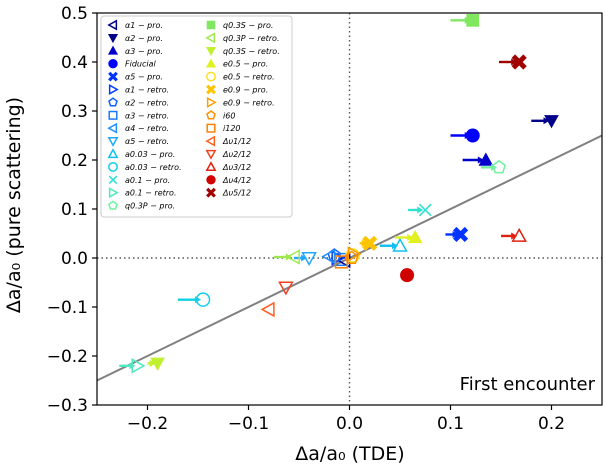 This screenshot has height=466, width=606. Describe the element at coordinates (113, 193) in the screenshot. I see `legend-a0.1-retro.-marker` at that location.